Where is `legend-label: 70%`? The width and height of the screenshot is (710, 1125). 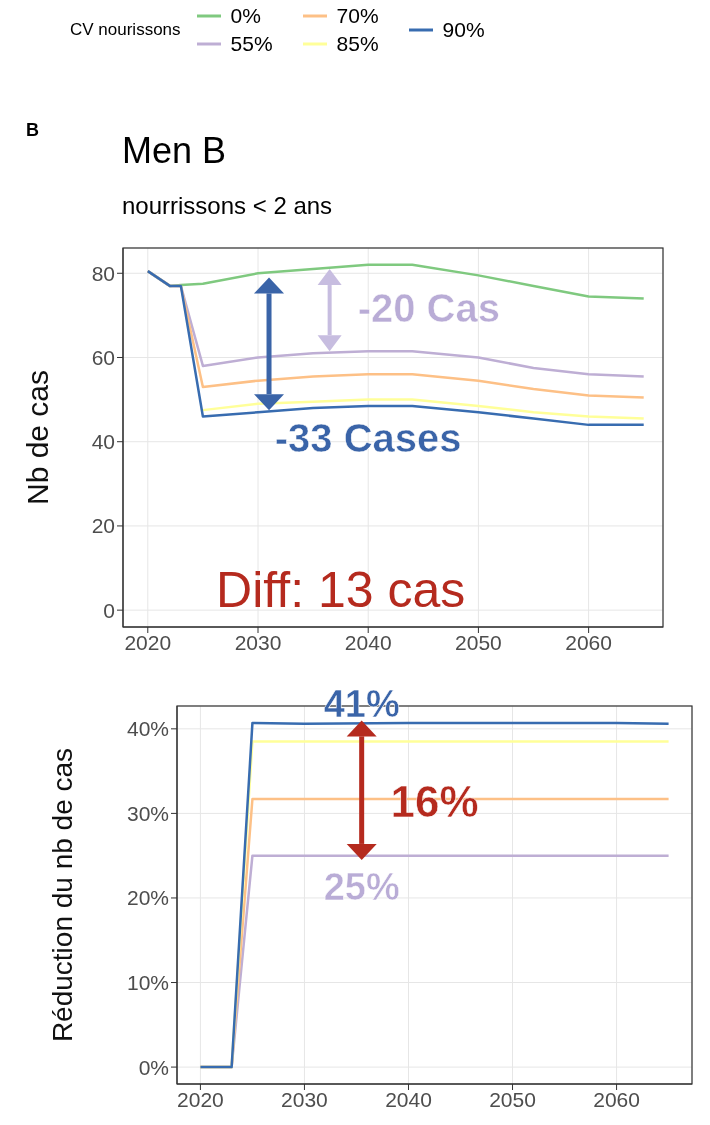 legend-label: 70% is located at coordinates (358, 16).